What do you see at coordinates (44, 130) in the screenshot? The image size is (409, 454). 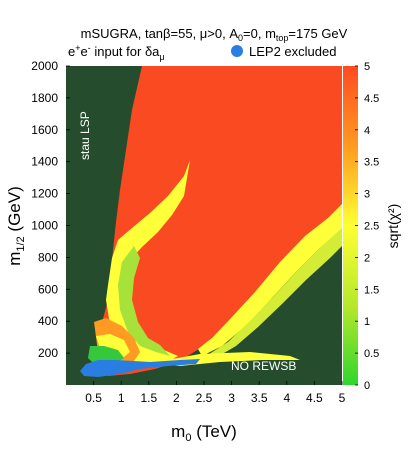 I see `y-tick-label: 1600` at bounding box center [44, 130].